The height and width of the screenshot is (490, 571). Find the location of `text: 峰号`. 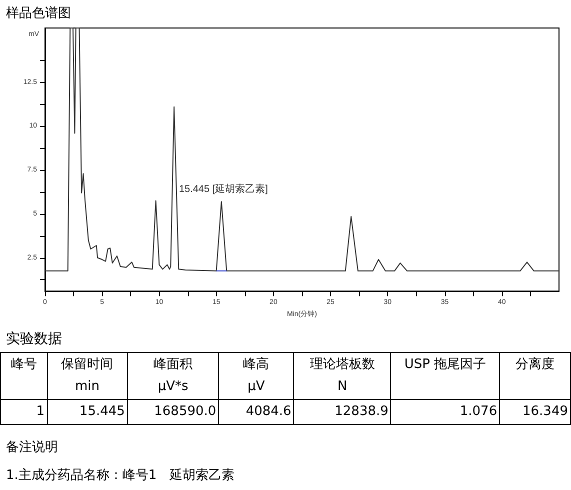

text: 峰号 is located at coordinates (24, 376).